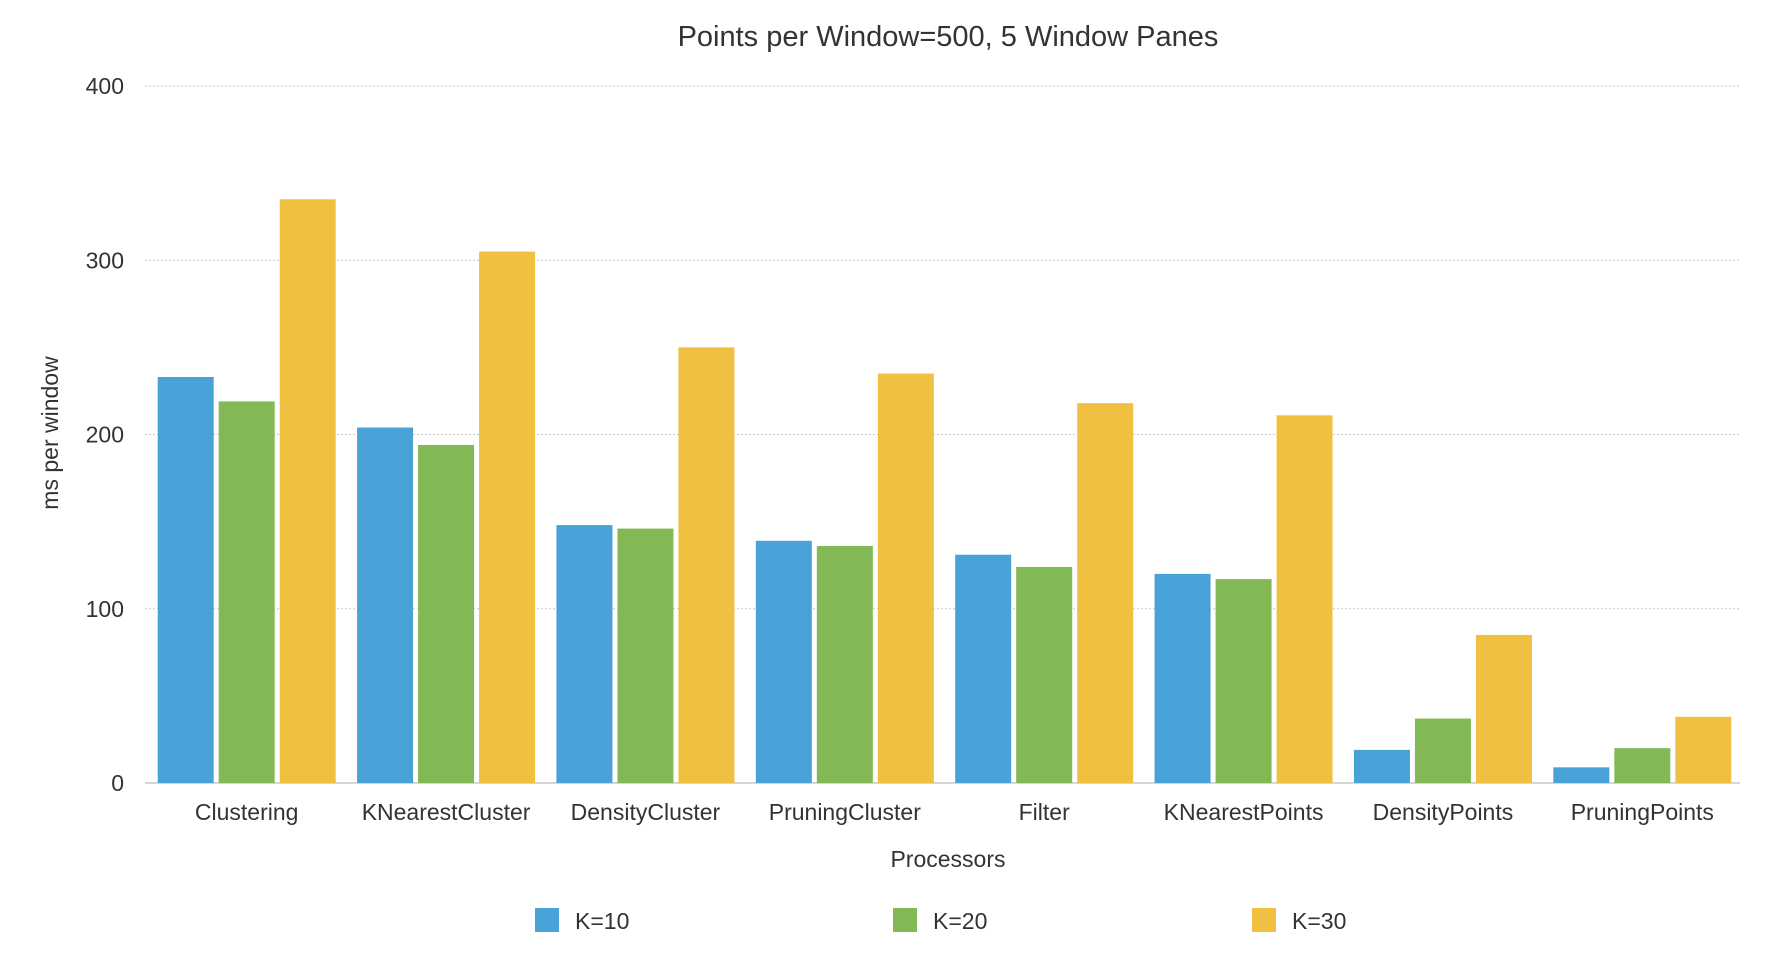  Describe the element at coordinates (385, 605) in the screenshot. I see `bar-knearestcluster-k10` at that location.